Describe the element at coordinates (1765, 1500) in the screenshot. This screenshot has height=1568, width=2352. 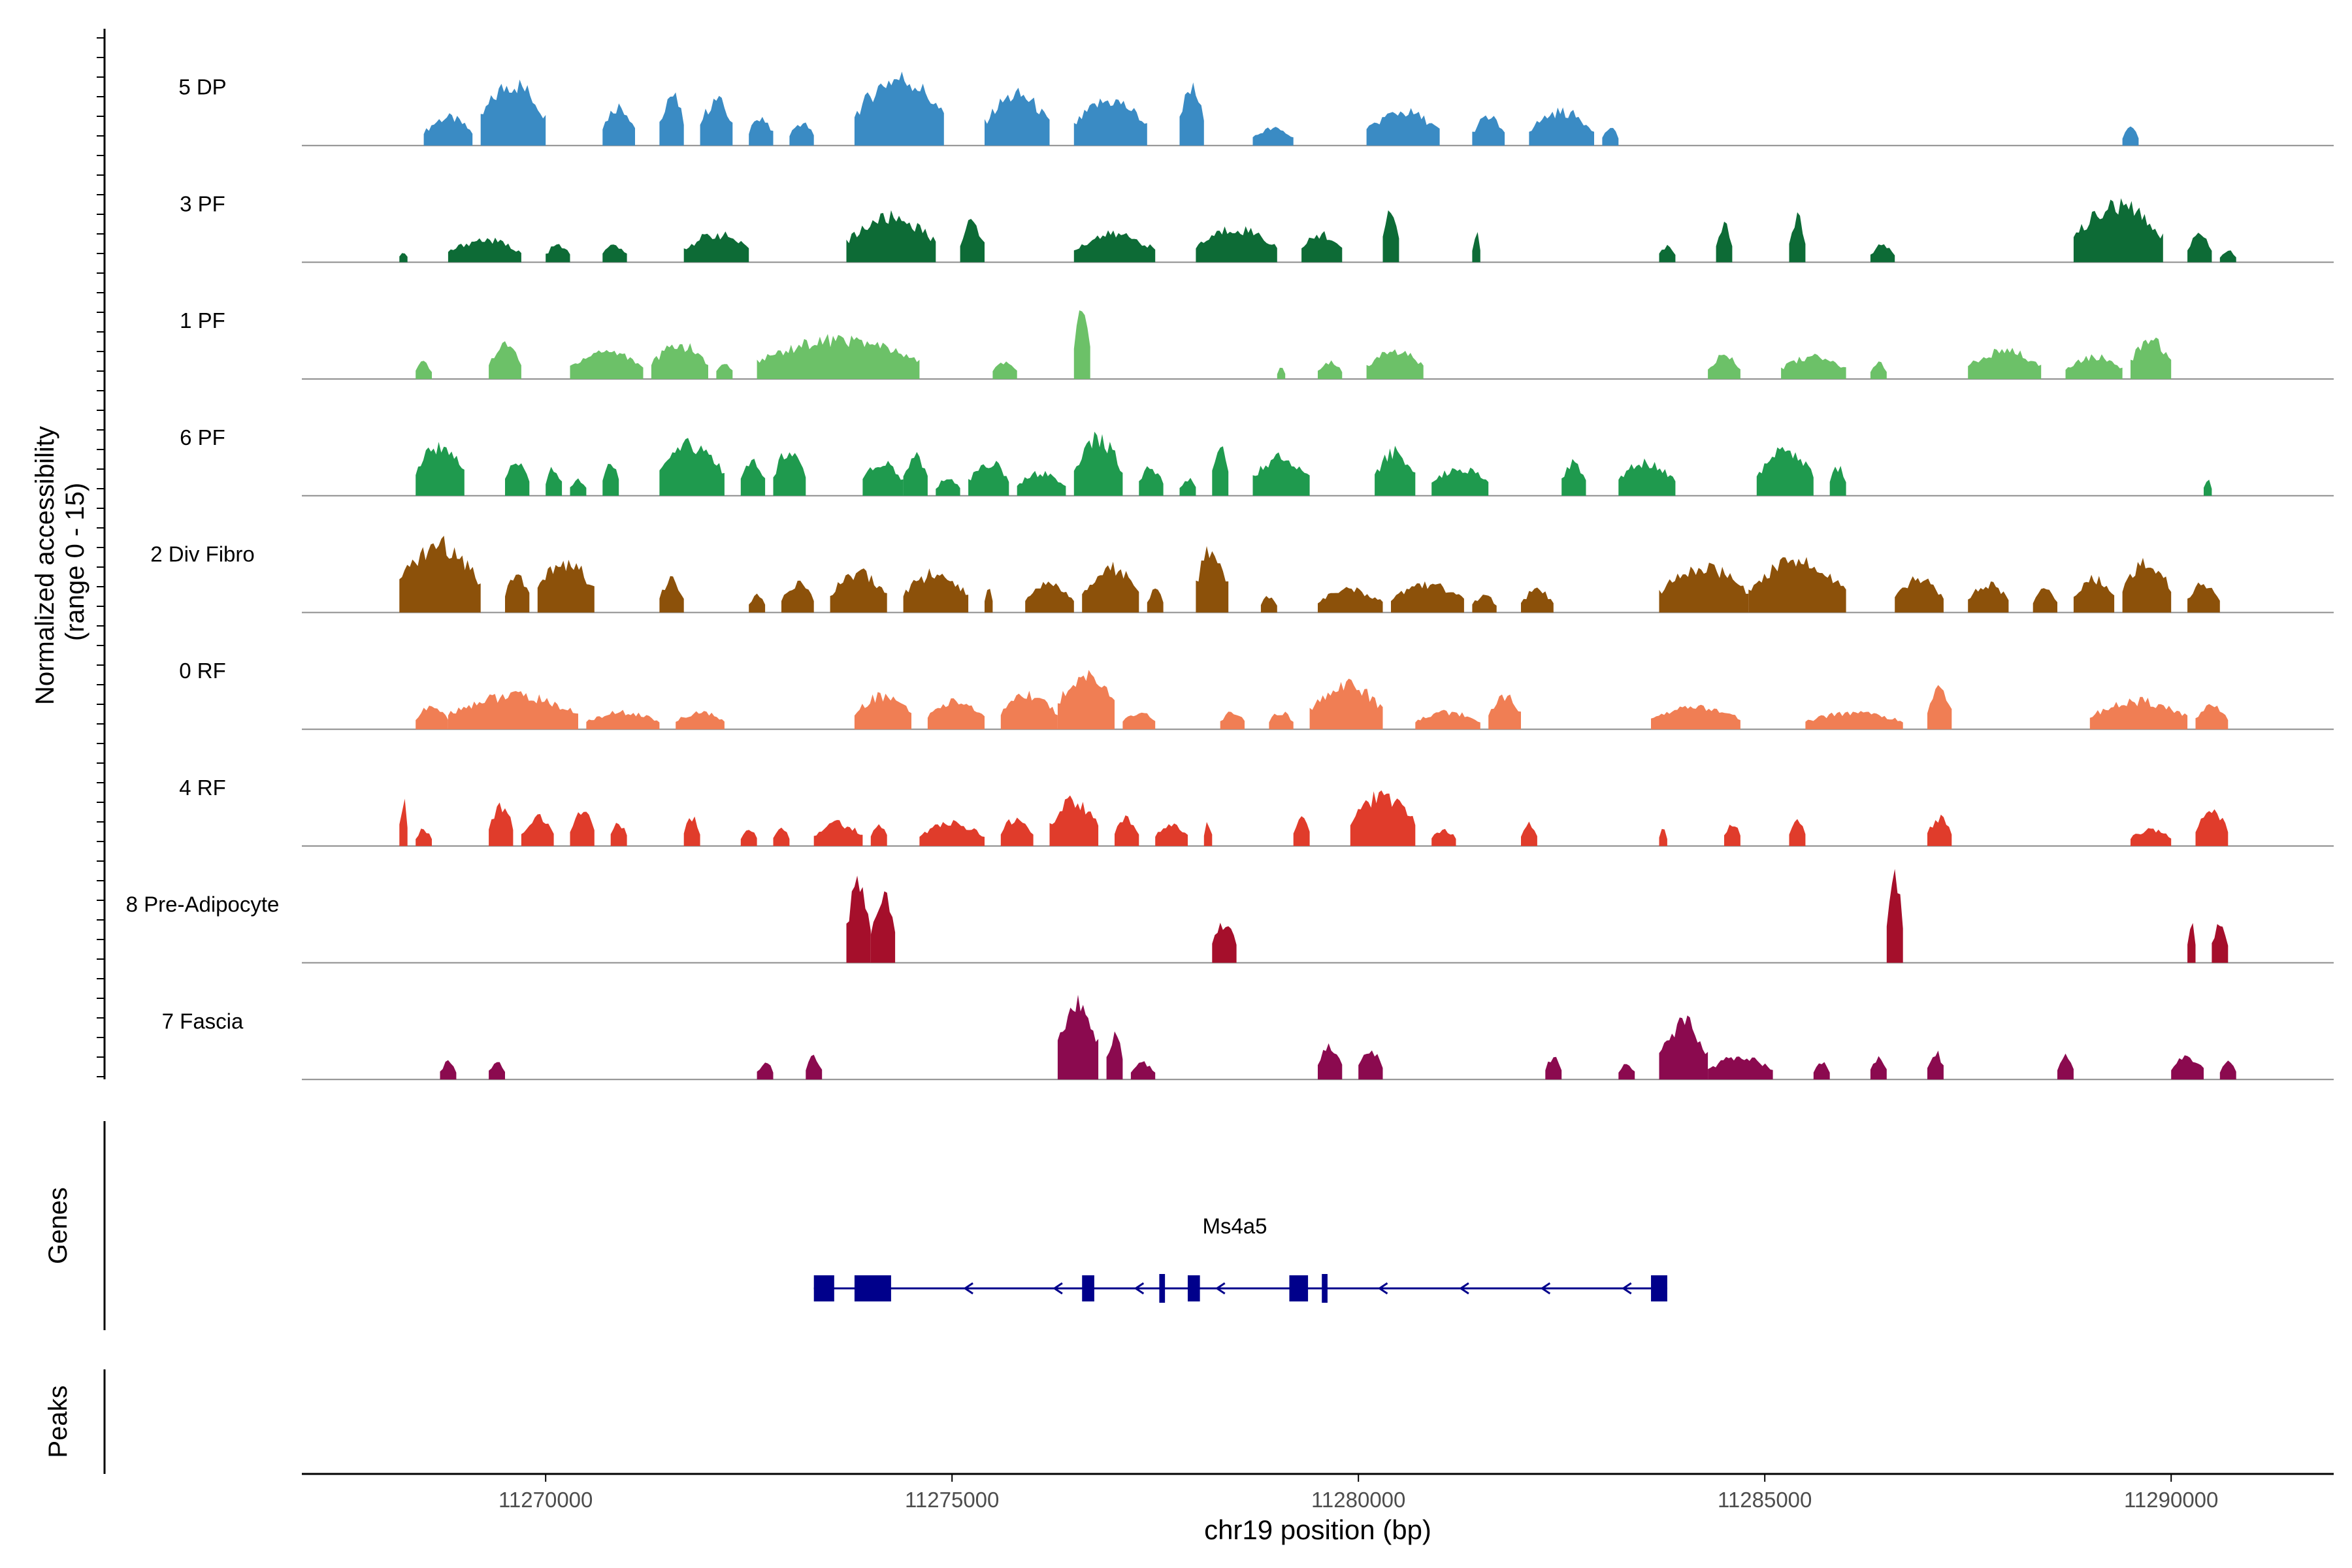
I see `x-tick-label: 11285000` at that location.